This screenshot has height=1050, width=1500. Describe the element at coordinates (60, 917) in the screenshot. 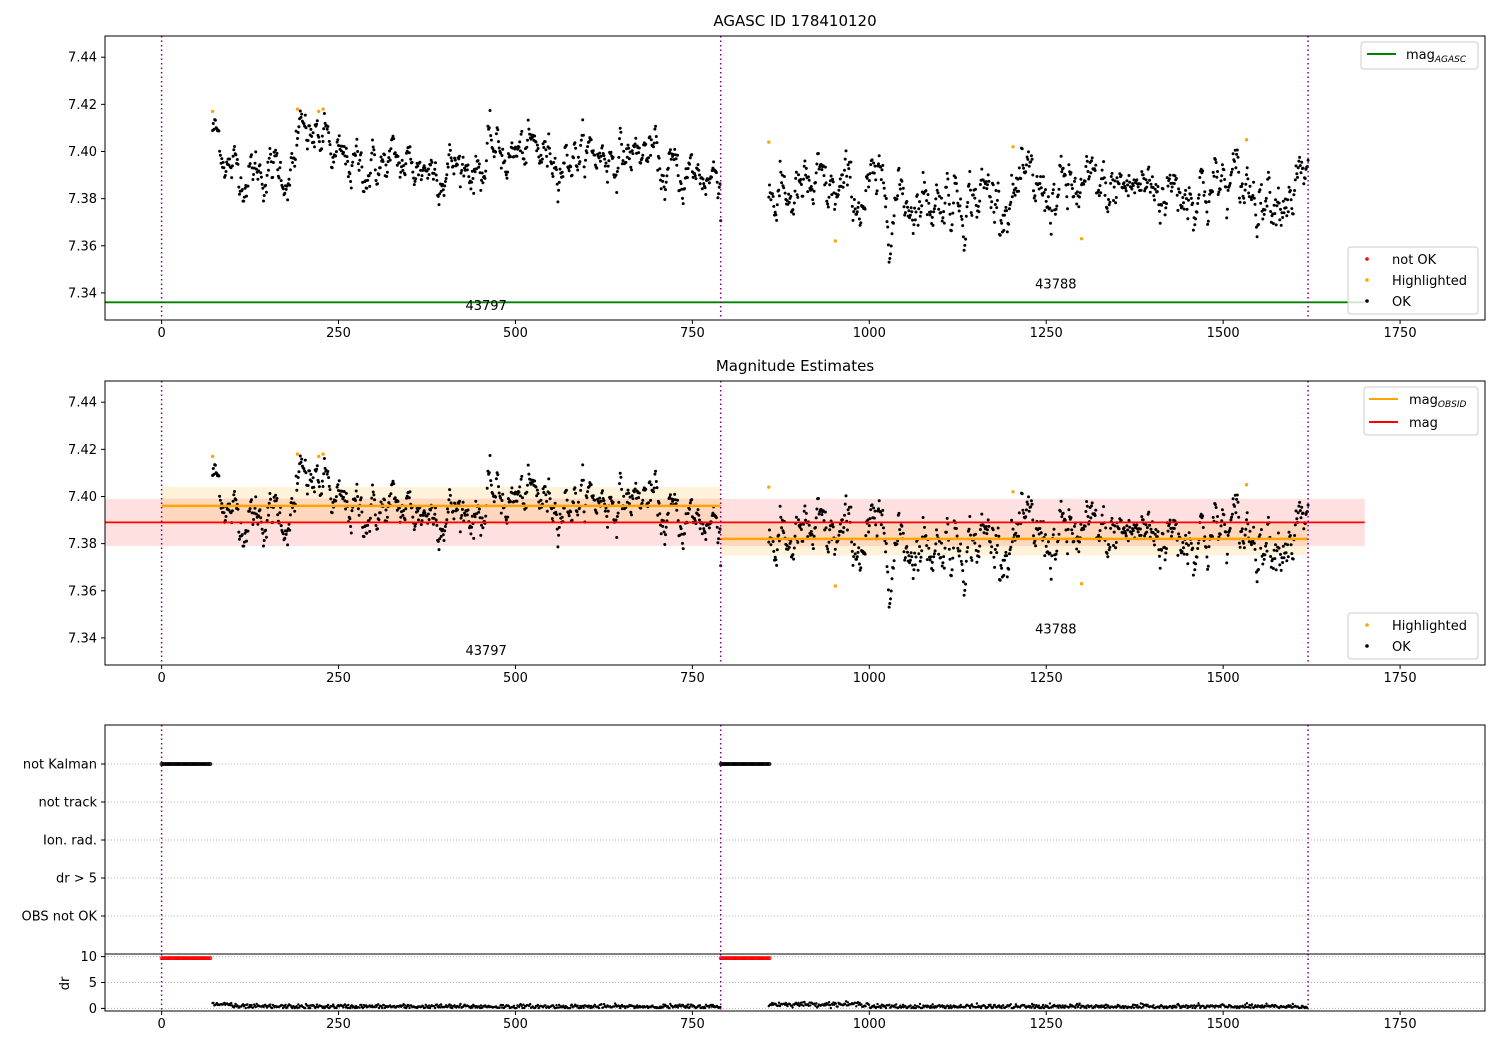

I see `flag-category-label: OBS not OK` at that location.